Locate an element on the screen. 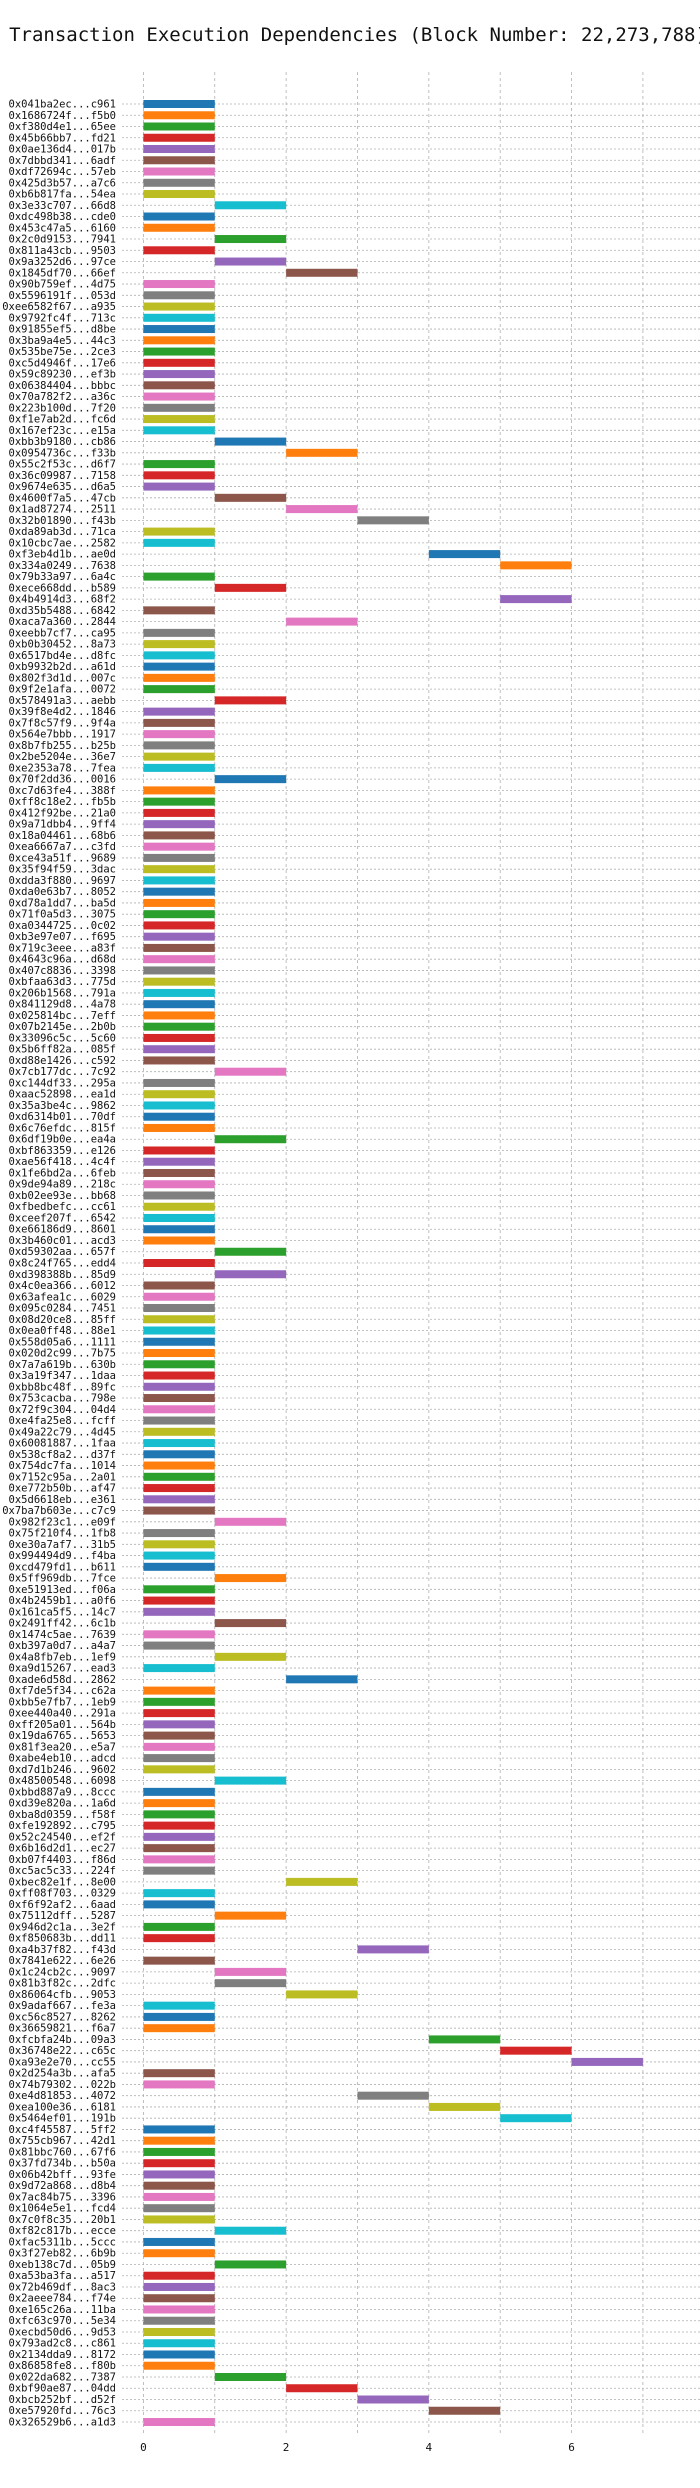  y-tick-label: 0x755cb967...42d1 is located at coordinates (62, 2141).